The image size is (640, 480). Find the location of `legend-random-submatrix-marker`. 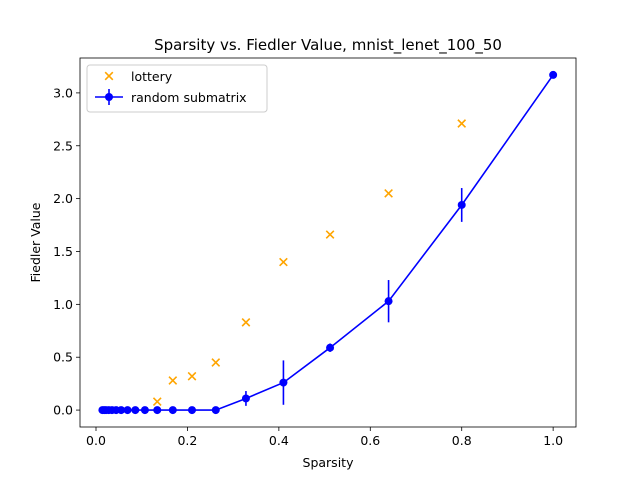

legend-random-submatrix-marker is located at coordinates (109, 97).